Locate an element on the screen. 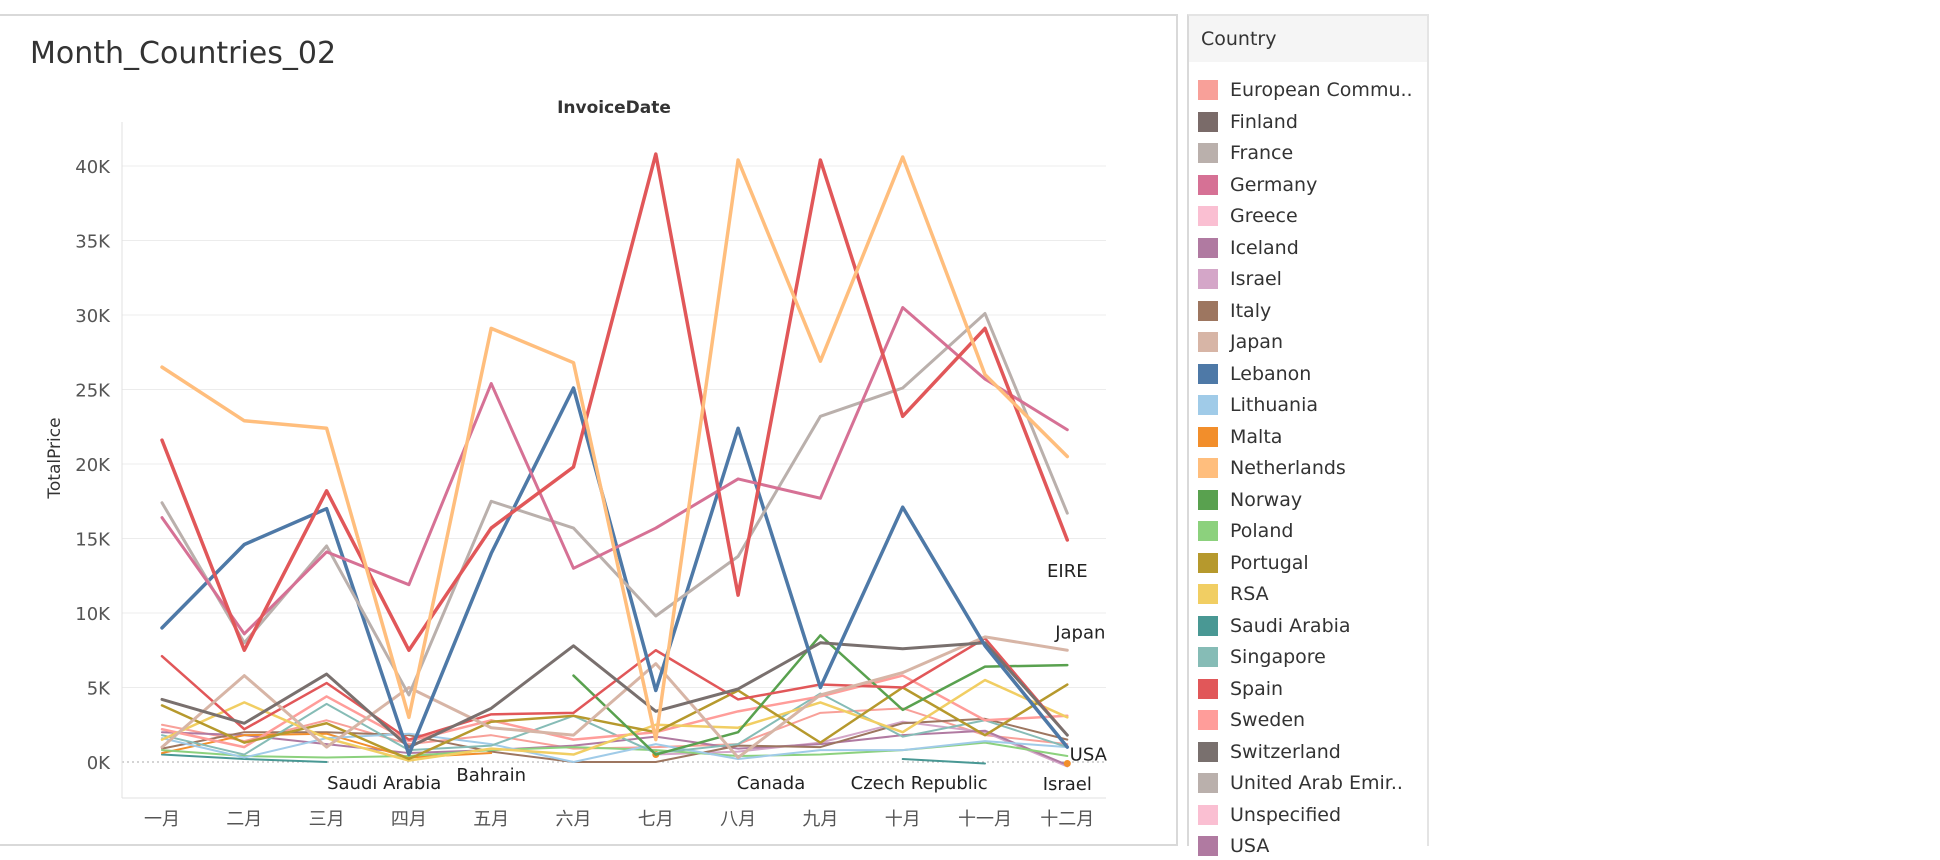  annotation-label: Czech Republic is located at coordinates (919, 783).